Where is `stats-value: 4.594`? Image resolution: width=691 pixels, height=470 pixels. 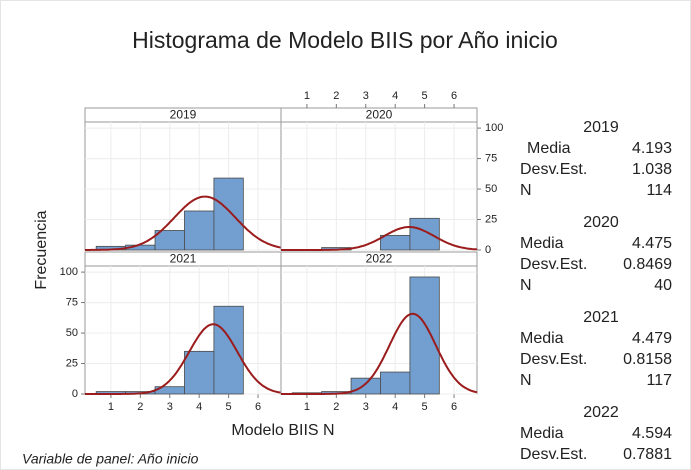 stats-value: 4.594 is located at coordinates (652, 433).